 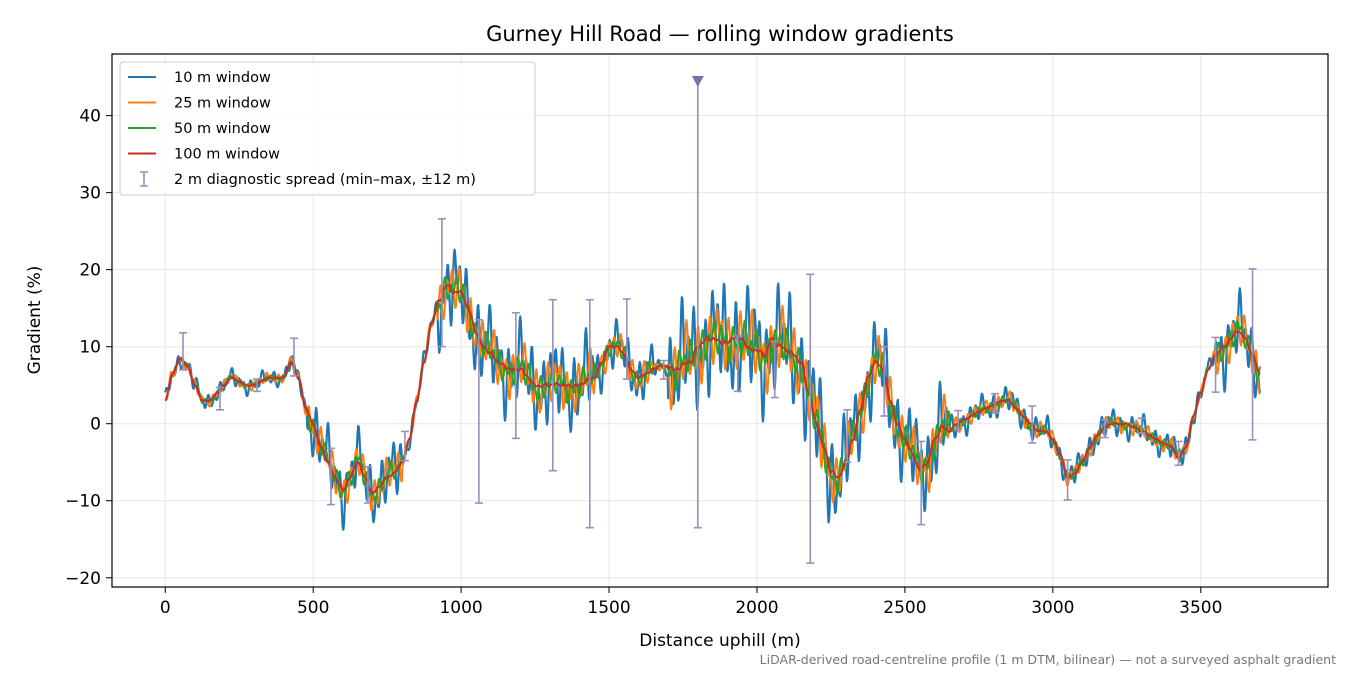 I want to click on diagnostic-clip-marker, so click(x=697, y=81).